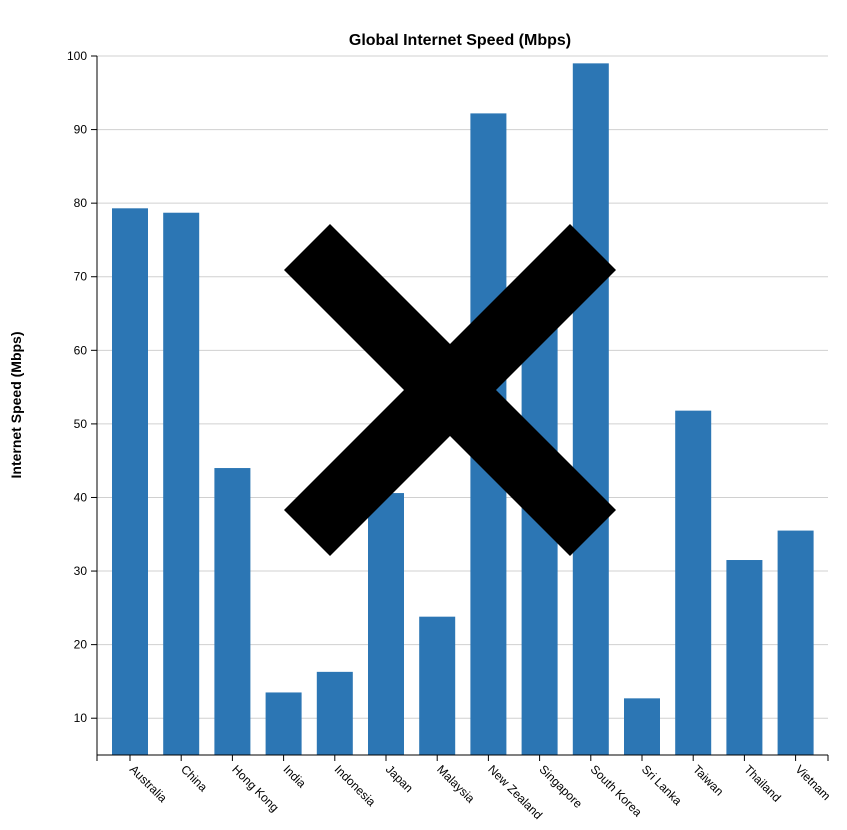 The width and height of the screenshot is (847, 830). Describe the element at coordinates (81, 424) in the screenshot. I see `y-tick-label: 50` at that location.